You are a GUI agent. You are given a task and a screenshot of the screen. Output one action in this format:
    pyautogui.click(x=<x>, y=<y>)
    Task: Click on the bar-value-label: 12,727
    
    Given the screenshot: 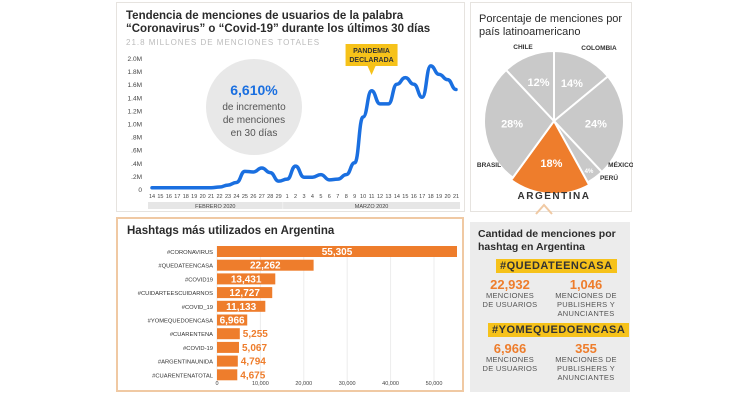 What is the action you would take?
    pyautogui.click(x=244, y=293)
    